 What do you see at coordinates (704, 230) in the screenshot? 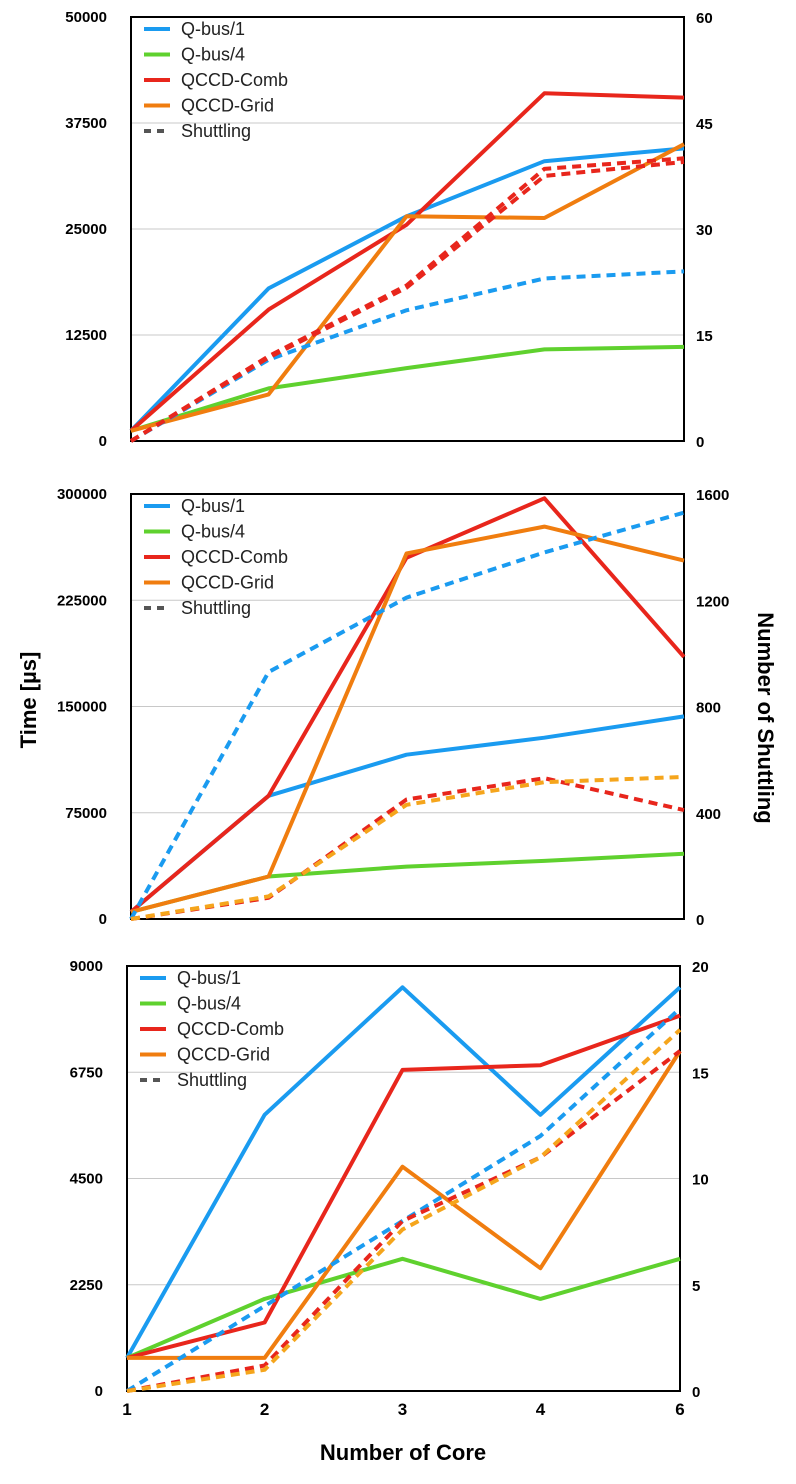
I see `y2-tick-label: 30` at bounding box center [704, 230].